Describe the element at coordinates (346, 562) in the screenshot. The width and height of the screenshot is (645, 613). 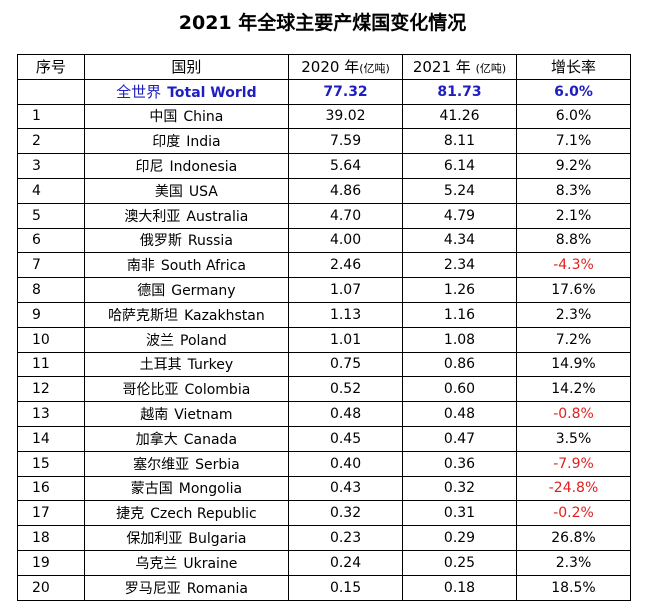
I see `value-2020-cell: 0.24` at that location.